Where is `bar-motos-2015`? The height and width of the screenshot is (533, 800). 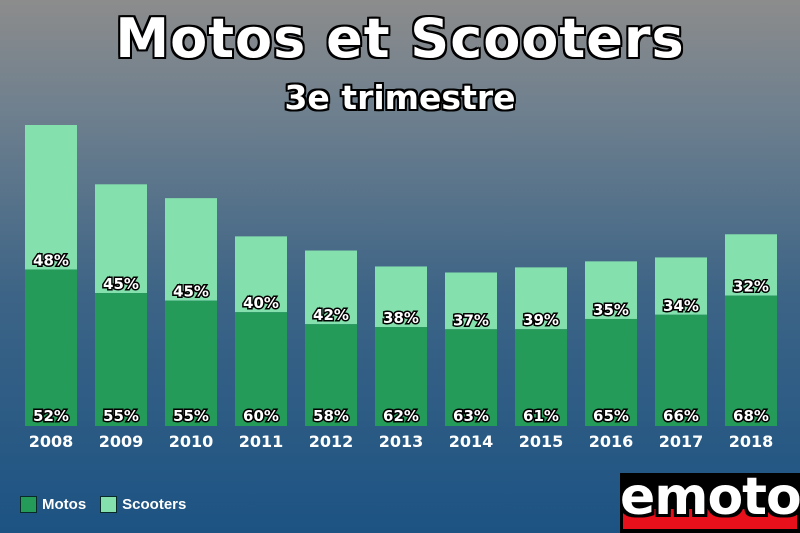
bar-motos-2015 is located at coordinates (541, 377).